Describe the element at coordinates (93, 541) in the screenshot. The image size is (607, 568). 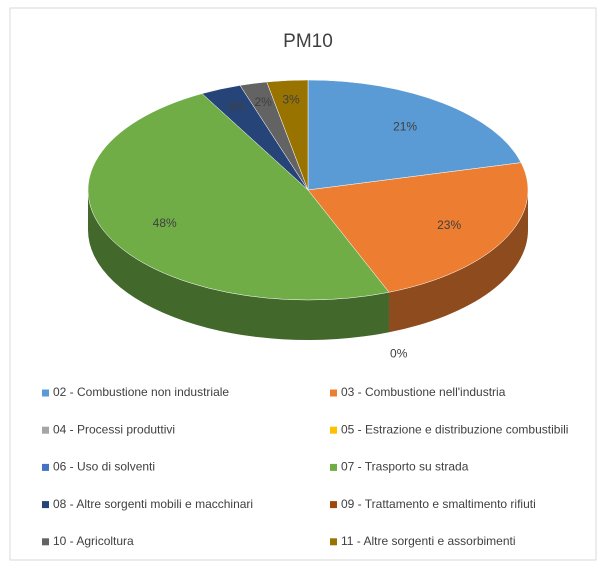
I see `legend-label: 10 - Agricoltura` at that location.